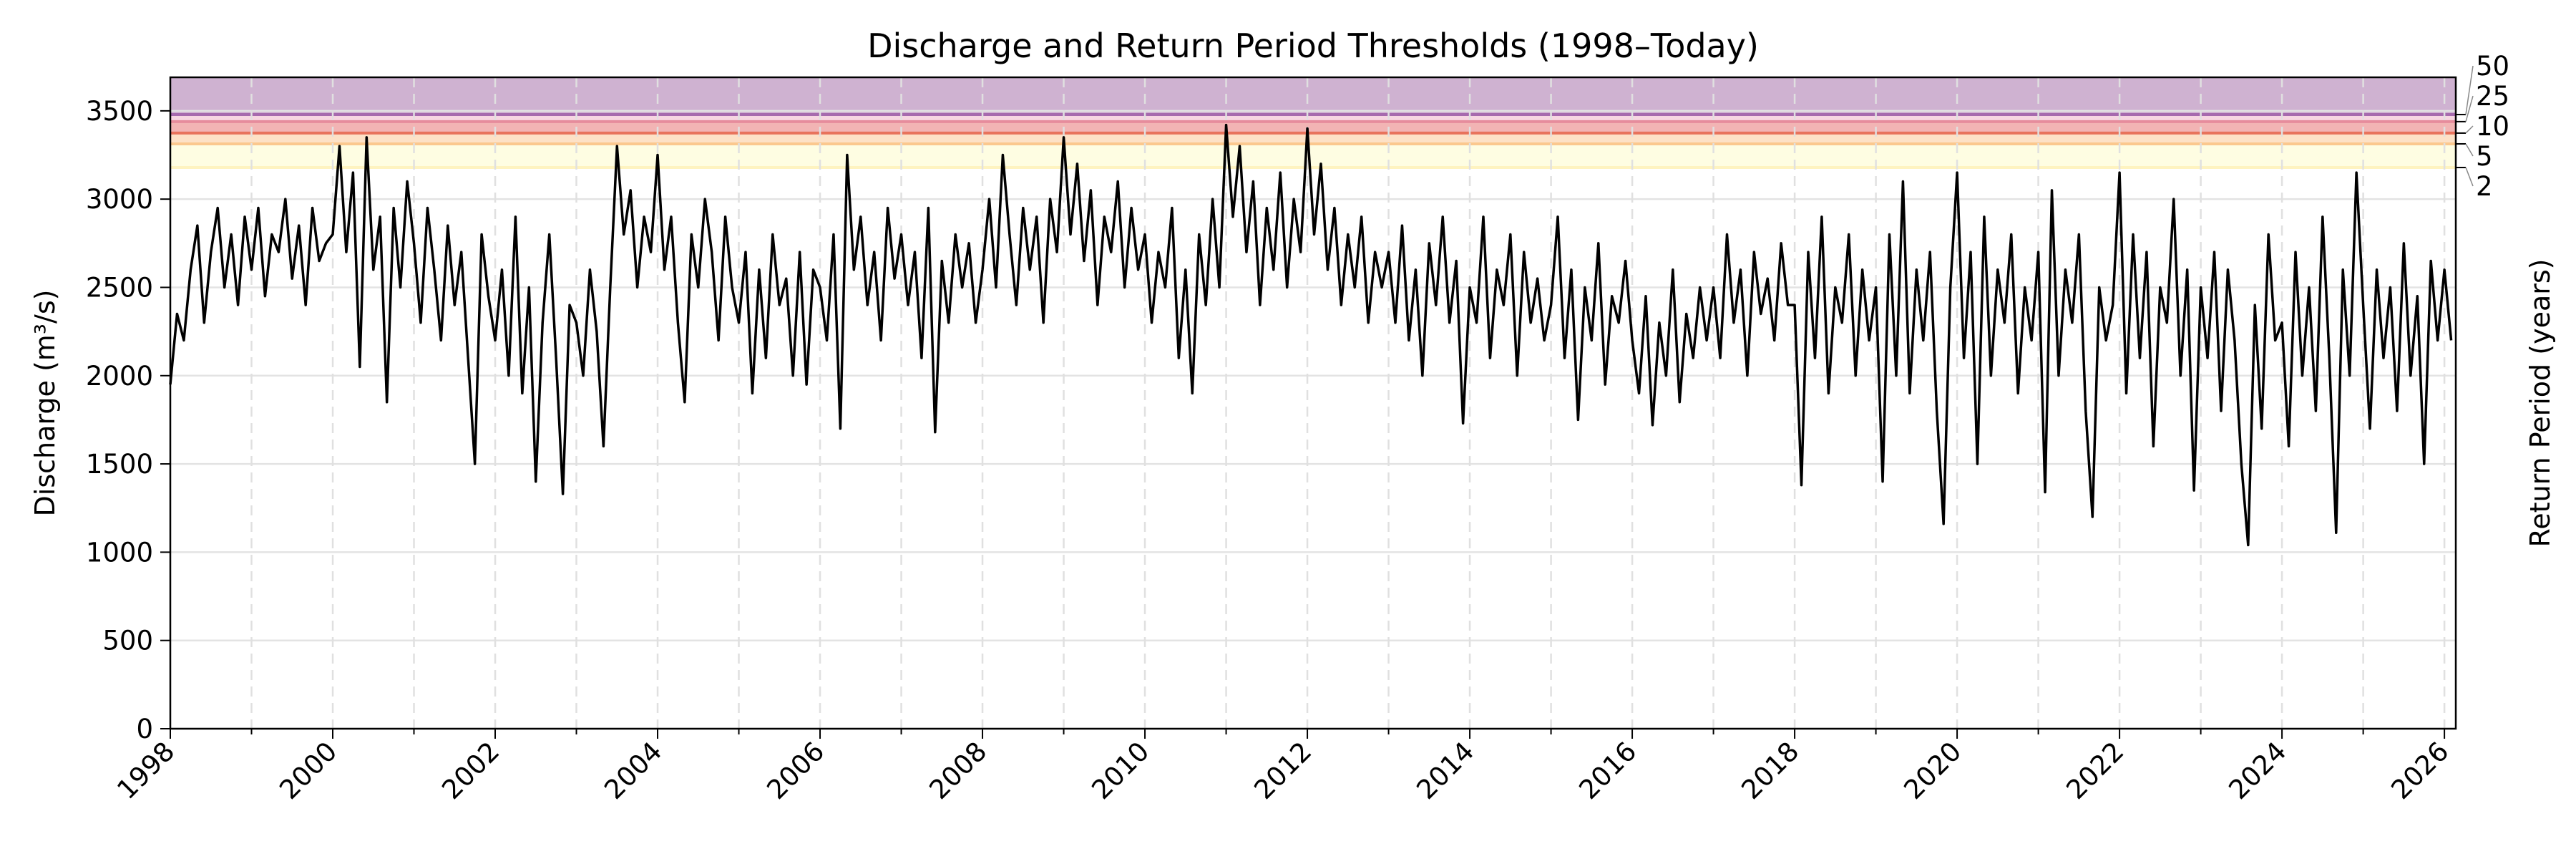 Image resolution: width=2576 pixels, height=859 pixels. Describe the element at coordinates (119, 111) in the screenshot. I see `y-tick-label: 3500` at that location.